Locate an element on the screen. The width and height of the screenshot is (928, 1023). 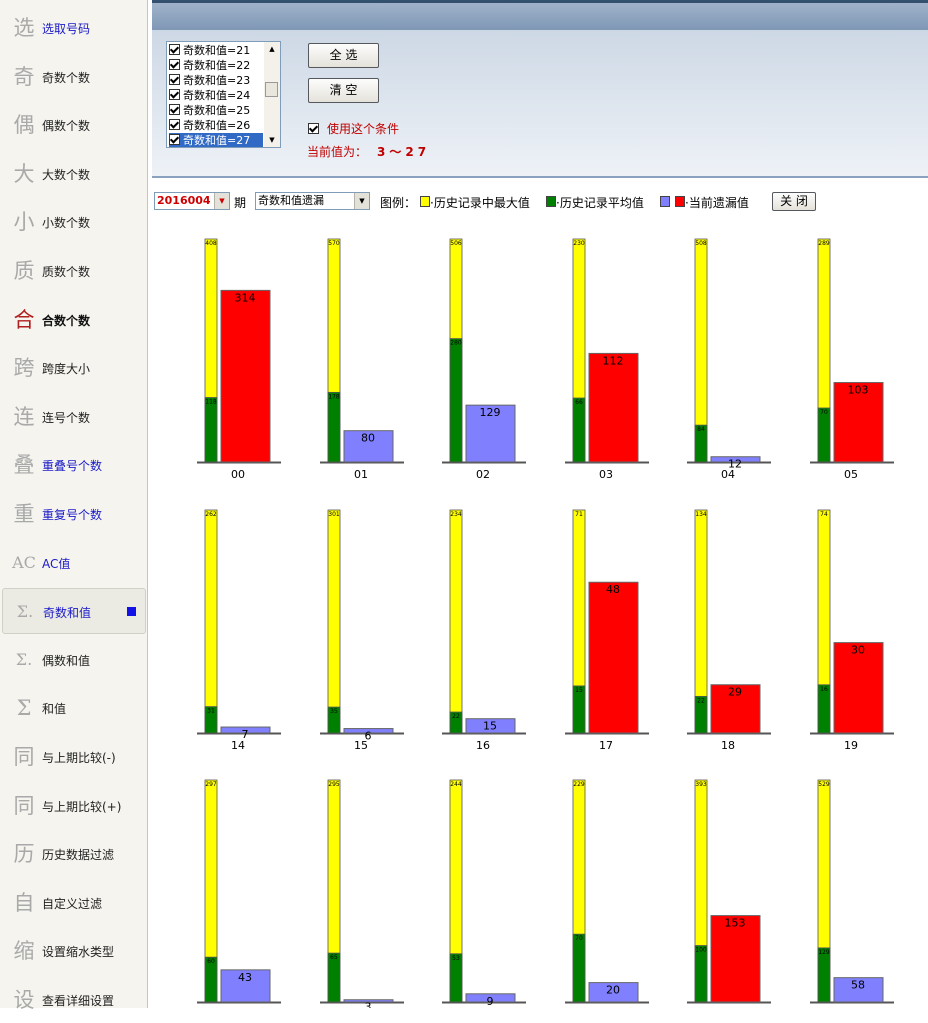
sidebar-item: 跨跨度大小 is located at coordinates (74, 368).